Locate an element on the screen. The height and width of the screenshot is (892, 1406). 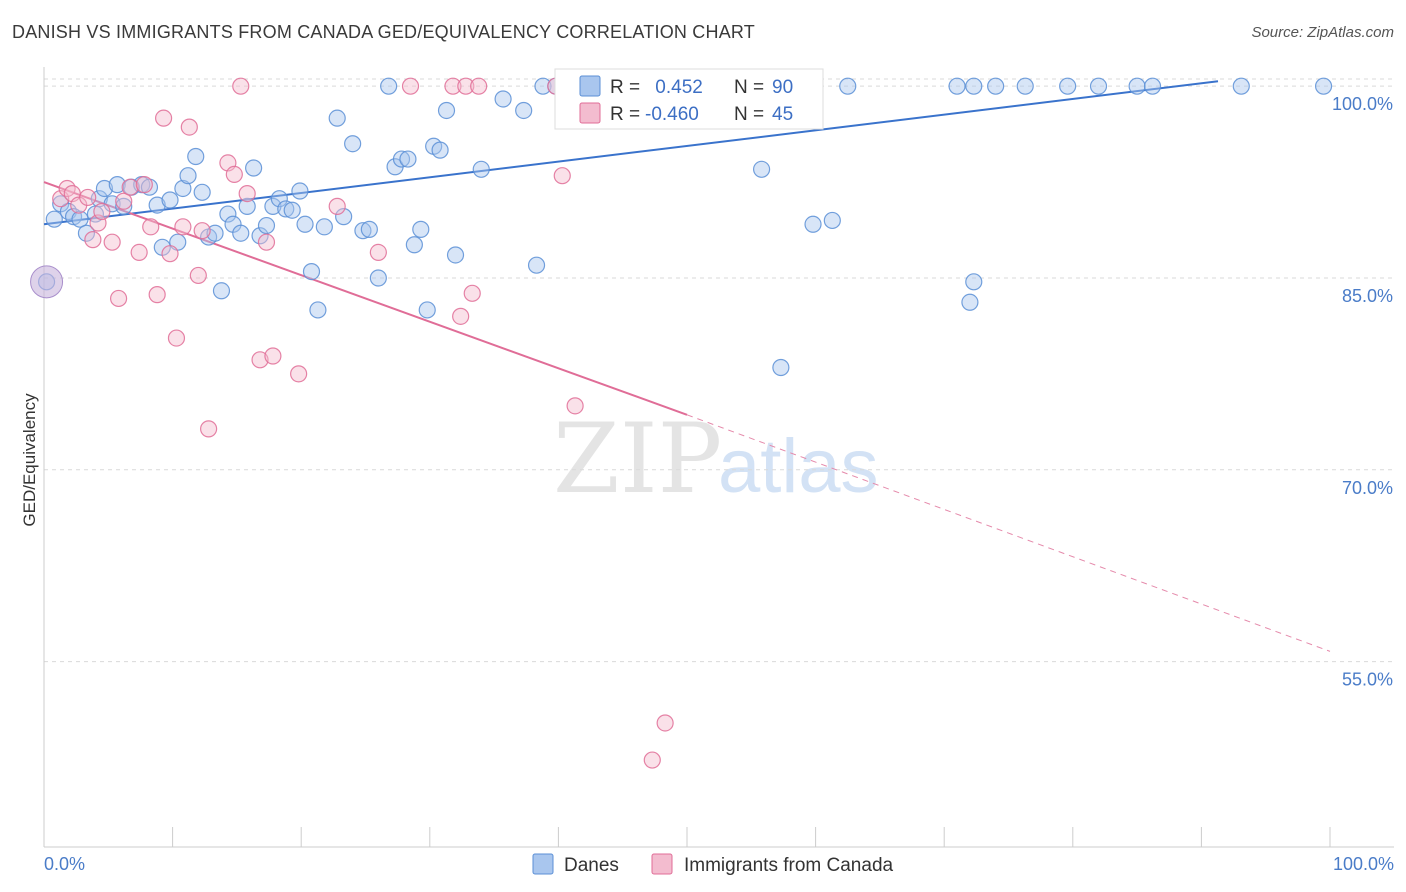
source-label: Source: ZipAtlas.com is located at coordinates (1322, 32).